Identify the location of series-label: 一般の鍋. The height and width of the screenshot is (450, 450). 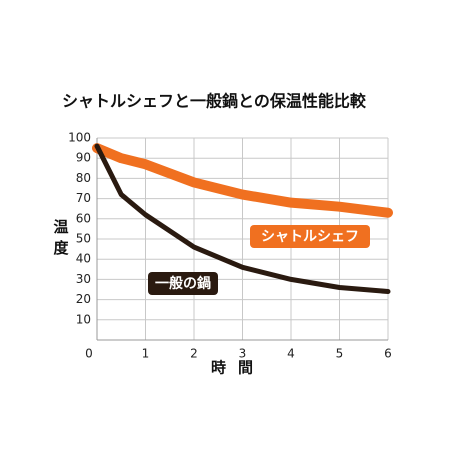
(183, 283).